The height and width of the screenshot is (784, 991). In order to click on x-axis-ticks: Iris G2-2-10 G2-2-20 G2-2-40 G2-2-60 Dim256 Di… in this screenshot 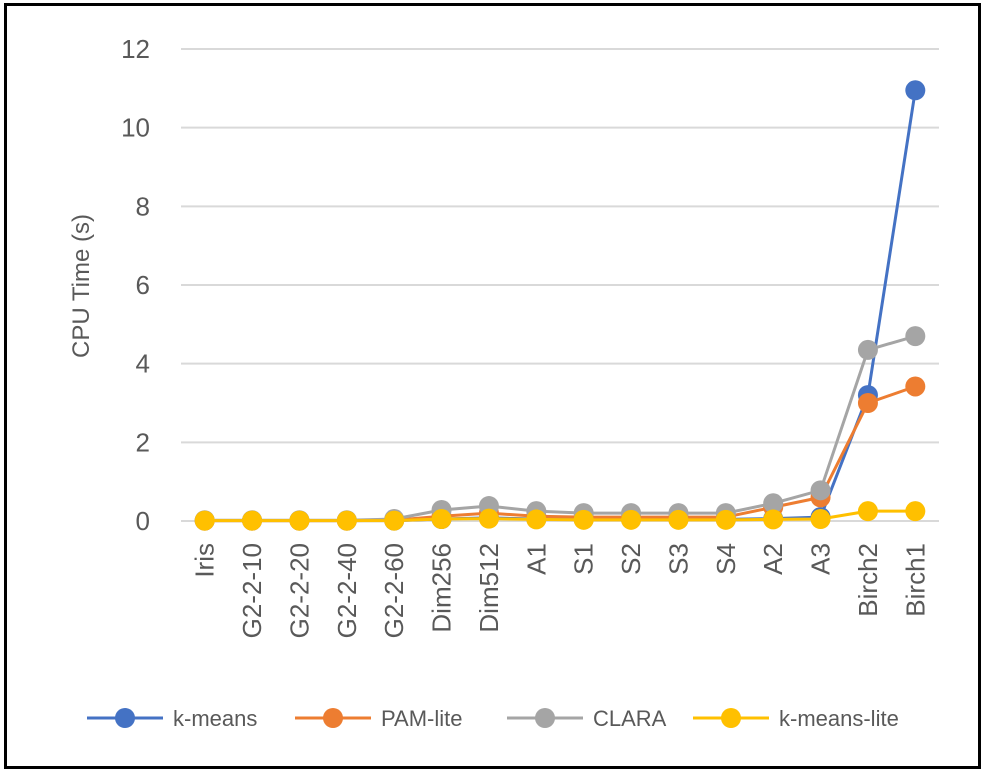, I will do `click(560, 590)`.